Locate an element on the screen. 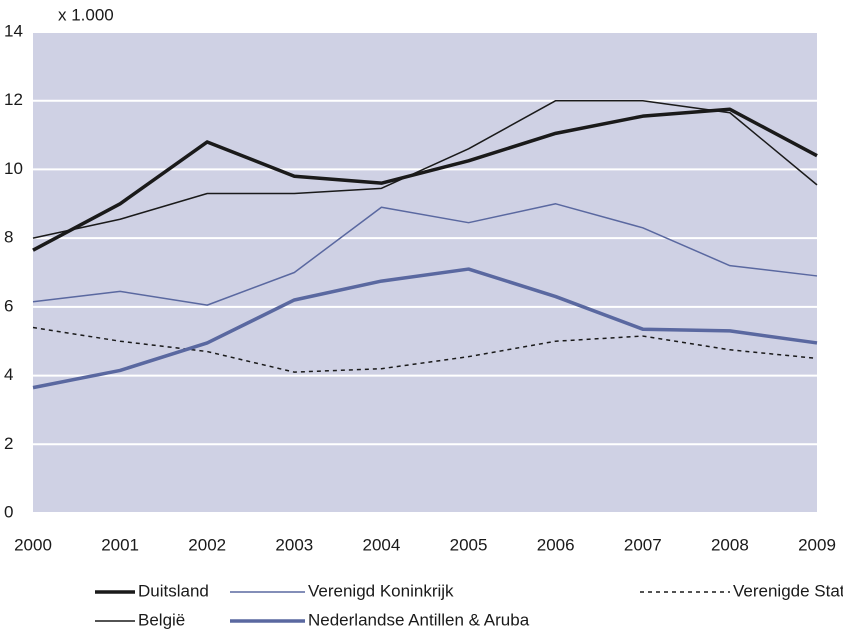 This screenshot has height=633, width=843. x-tick-label: 2009 is located at coordinates (817, 544).